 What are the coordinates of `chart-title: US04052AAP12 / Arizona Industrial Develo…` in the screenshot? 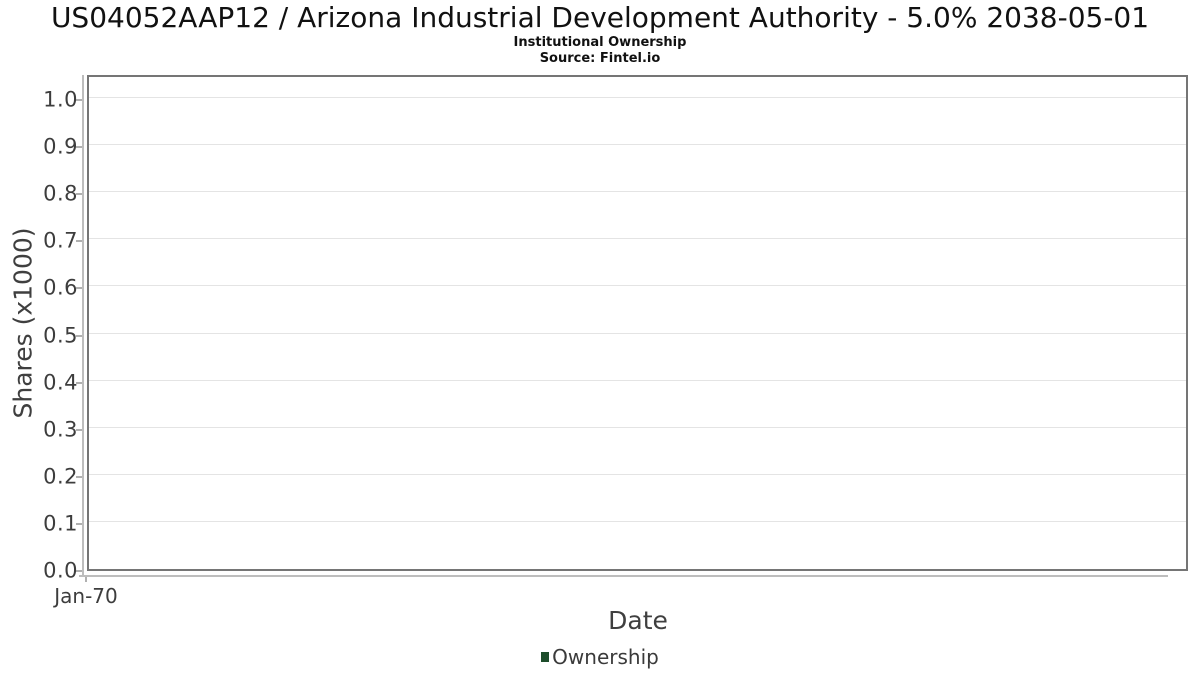 It's located at (600, 17).